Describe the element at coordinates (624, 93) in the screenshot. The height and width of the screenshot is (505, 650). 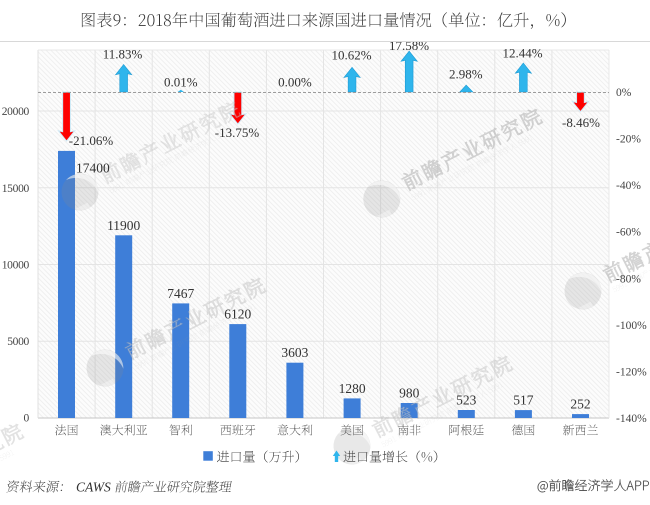
I see `svg-text: 0%` at that location.